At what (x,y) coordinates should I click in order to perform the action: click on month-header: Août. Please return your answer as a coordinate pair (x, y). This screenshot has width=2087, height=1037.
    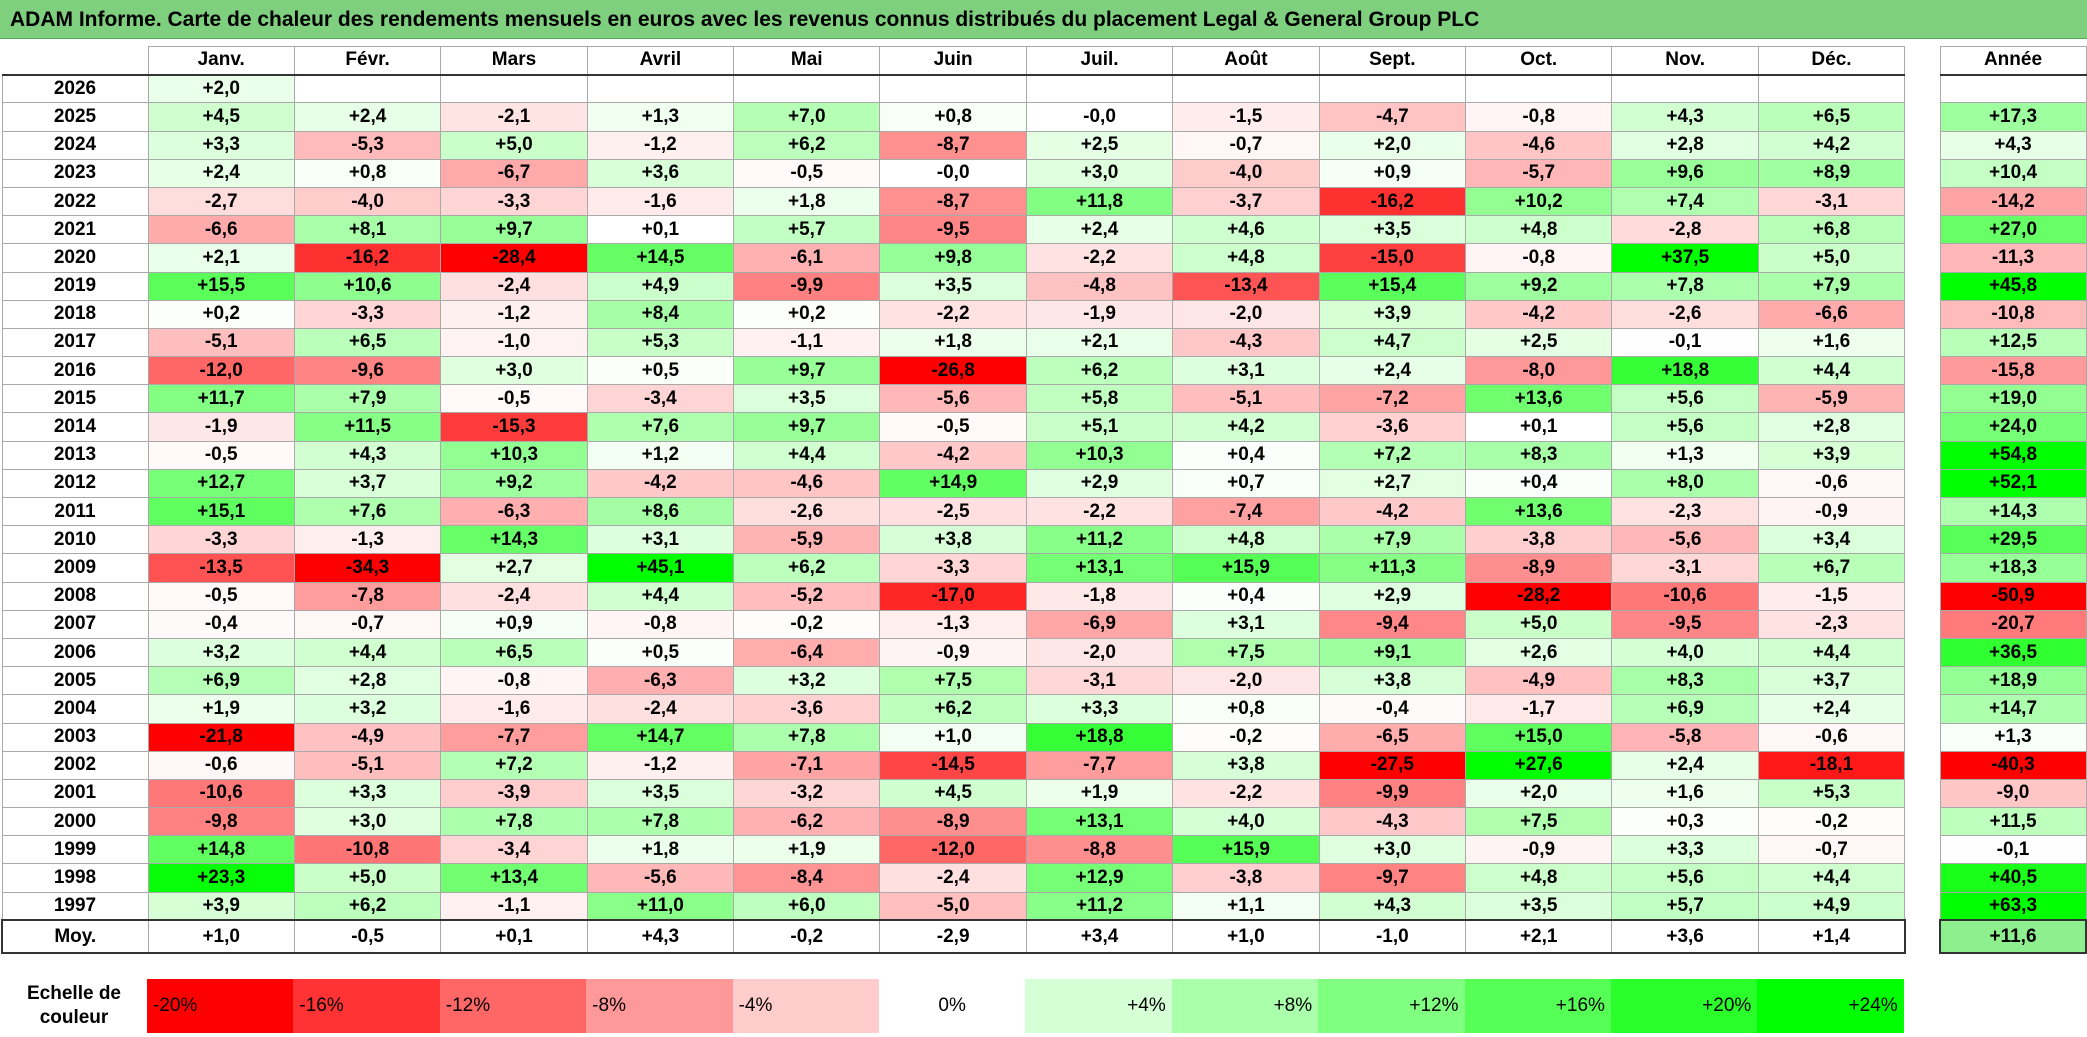
    Looking at the image, I should click on (1246, 60).